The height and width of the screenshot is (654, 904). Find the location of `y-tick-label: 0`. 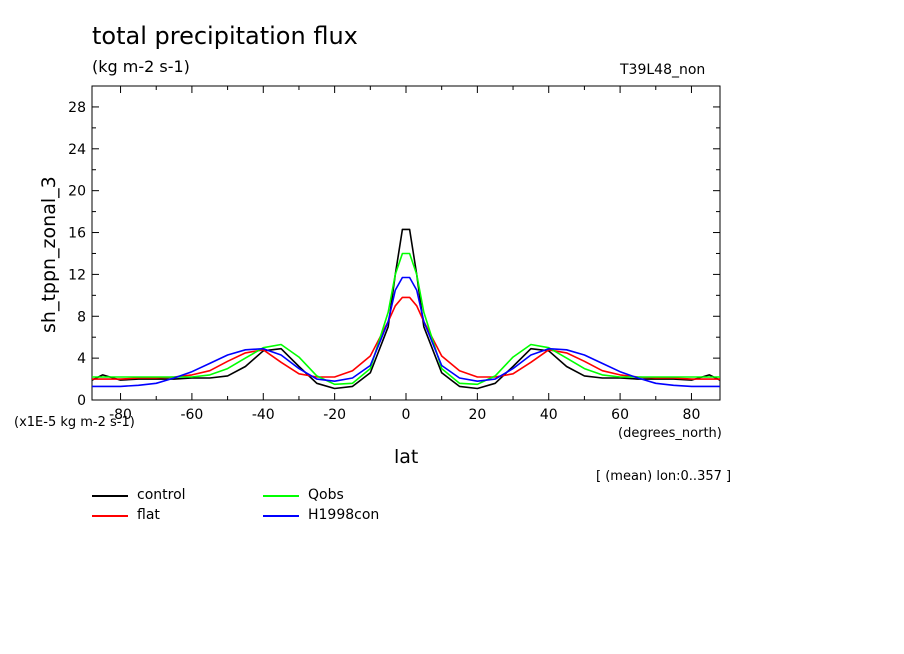

y-tick-label: 0 is located at coordinates (81, 401).